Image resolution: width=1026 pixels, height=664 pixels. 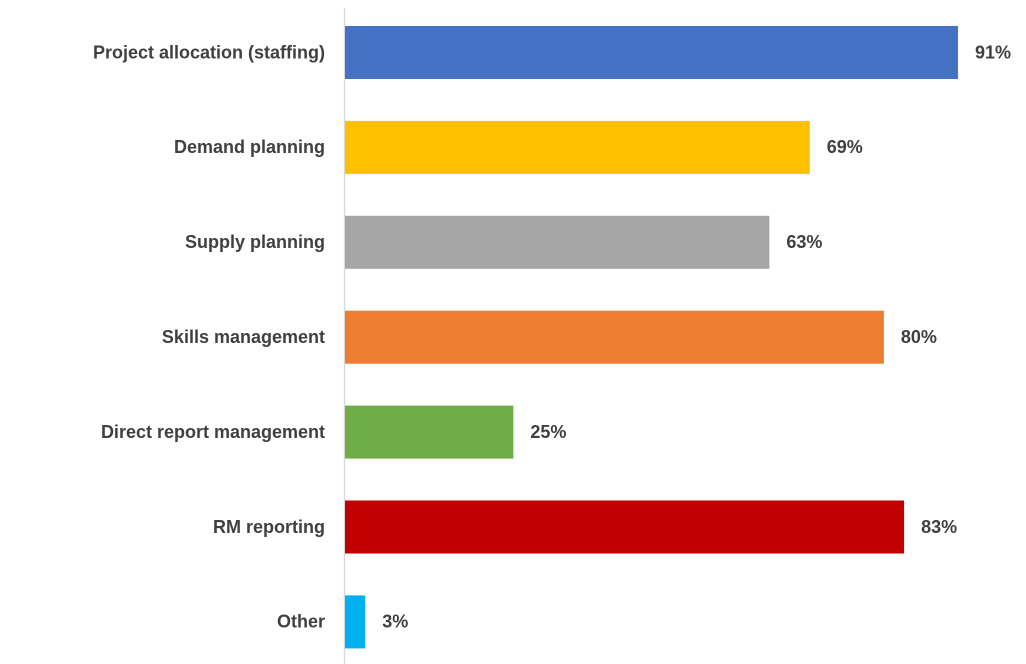 I want to click on data-label: 3%, so click(x=395, y=622).